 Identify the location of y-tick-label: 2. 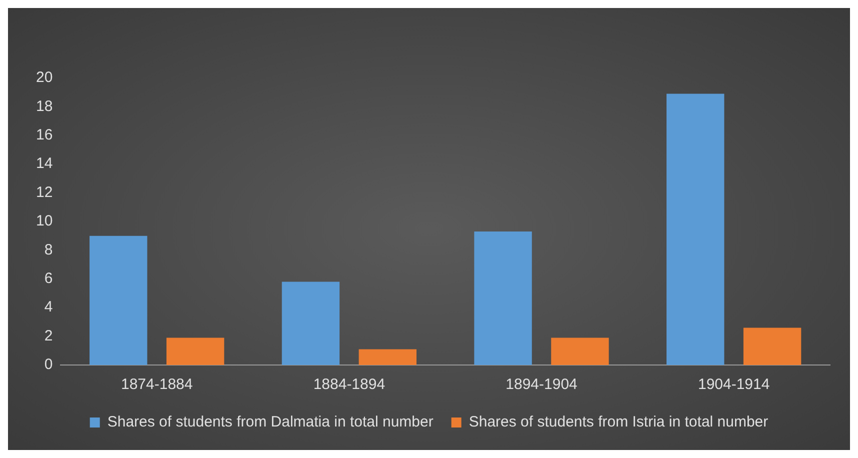
(48, 335).